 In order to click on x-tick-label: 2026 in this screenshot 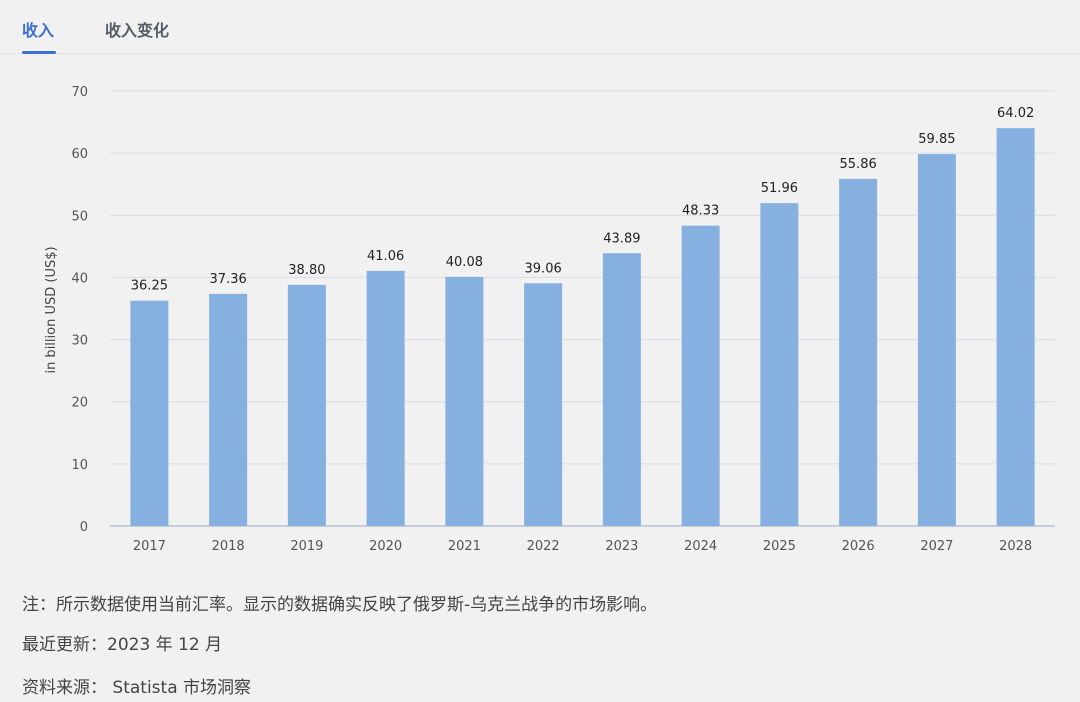, I will do `click(858, 546)`.